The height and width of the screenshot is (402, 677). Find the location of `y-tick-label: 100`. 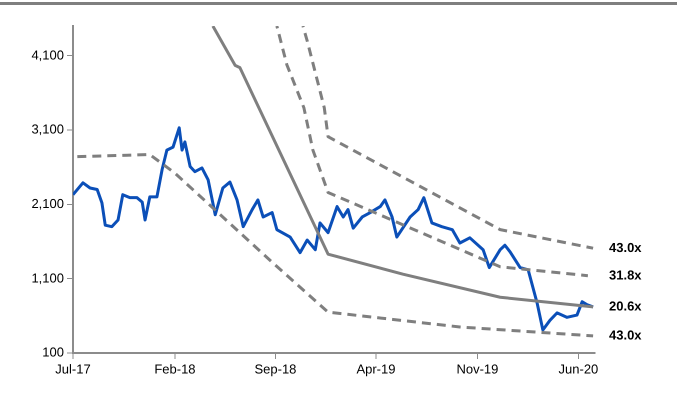

y-tick-label: 100 is located at coordinates (53, 352).